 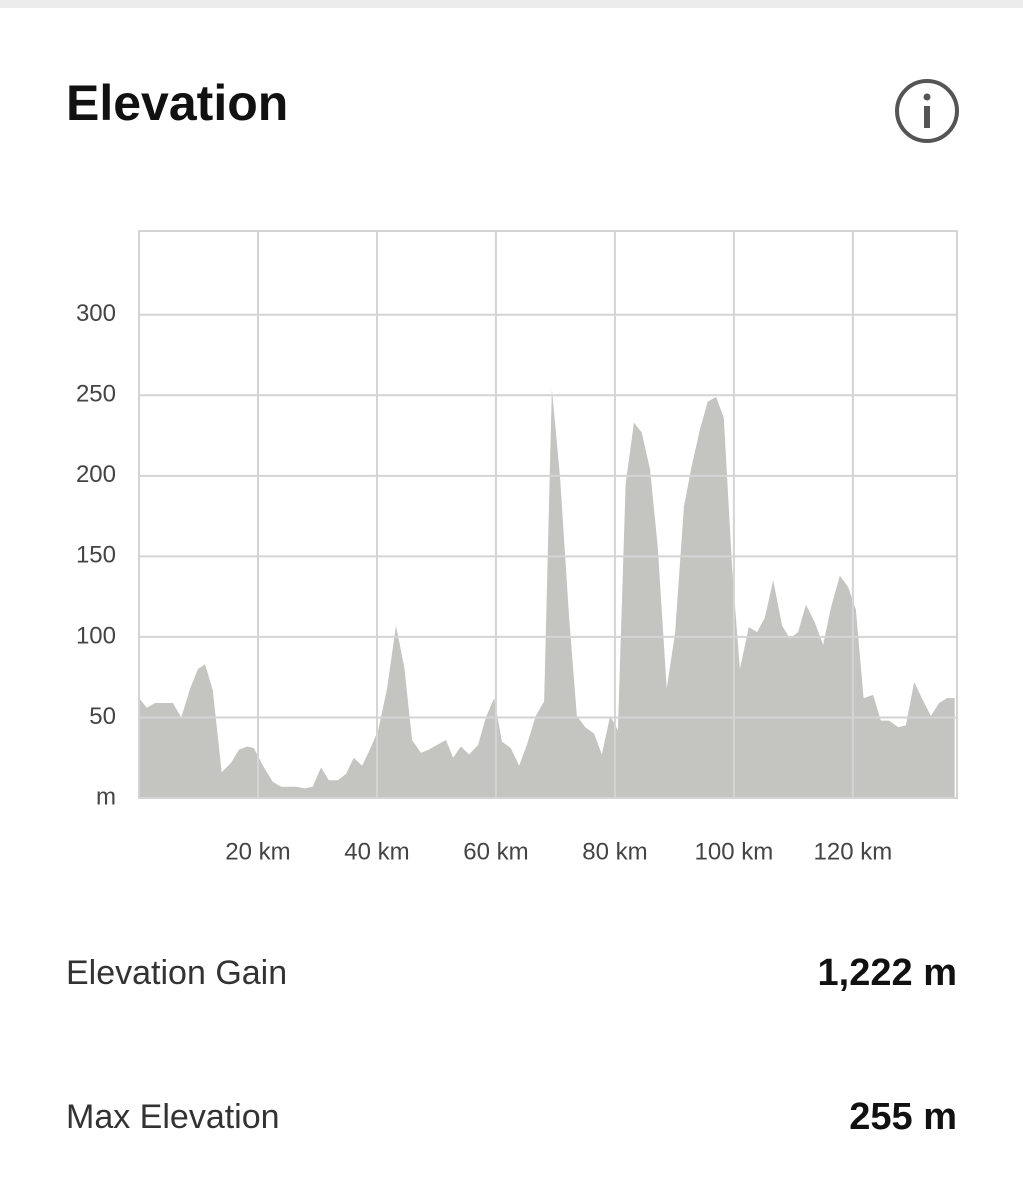 I want to click on stat-value: 255 m, so click(x=903, y=1117).